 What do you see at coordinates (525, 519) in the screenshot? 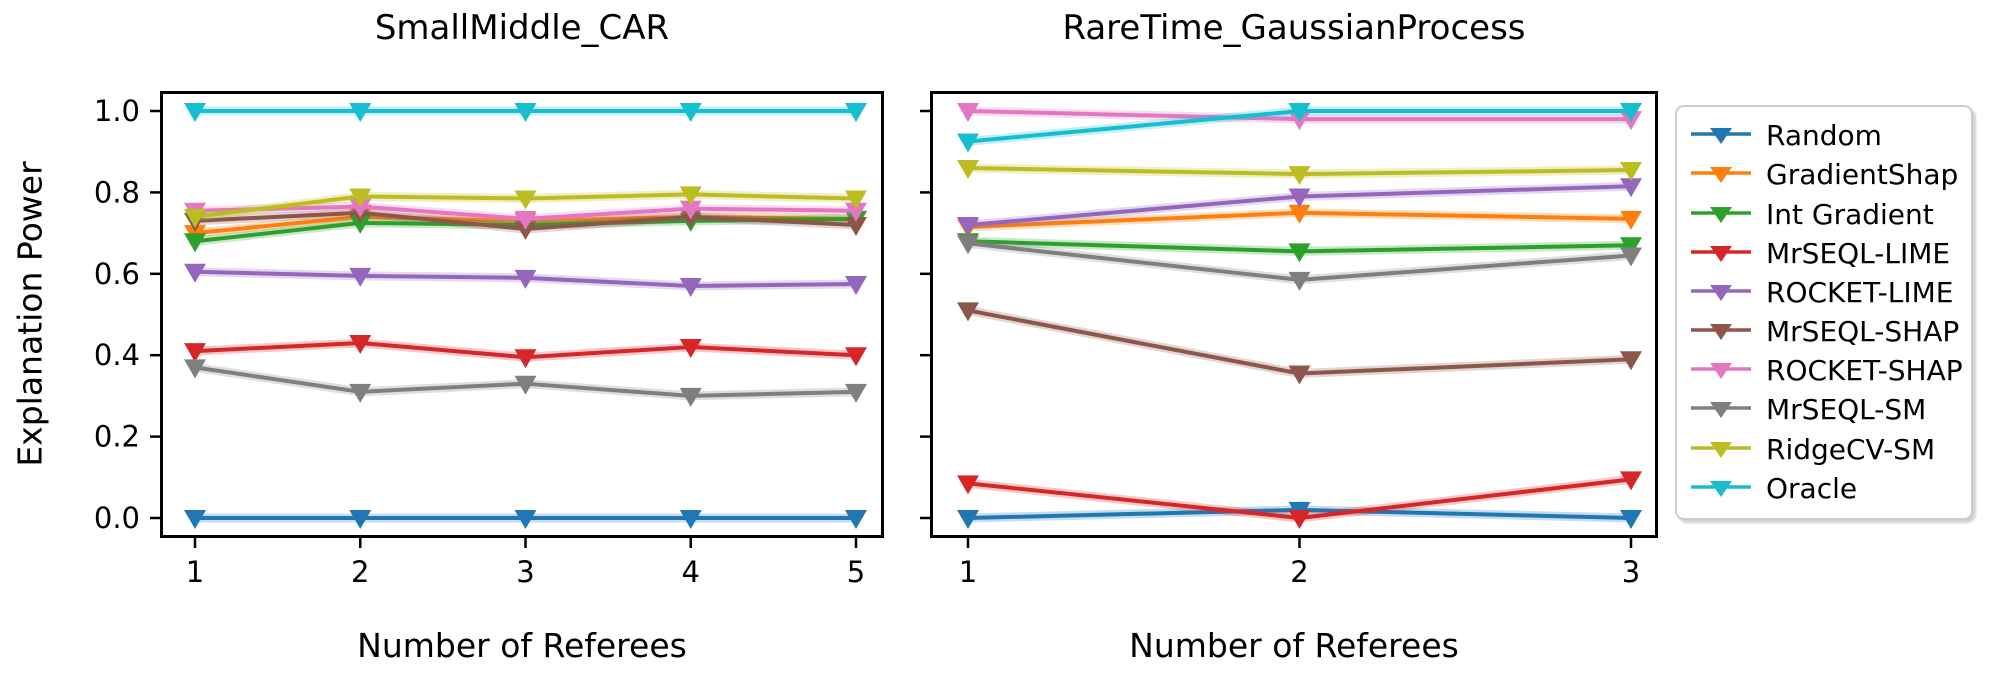
I see `series-random` at bounding box center [525, 519].